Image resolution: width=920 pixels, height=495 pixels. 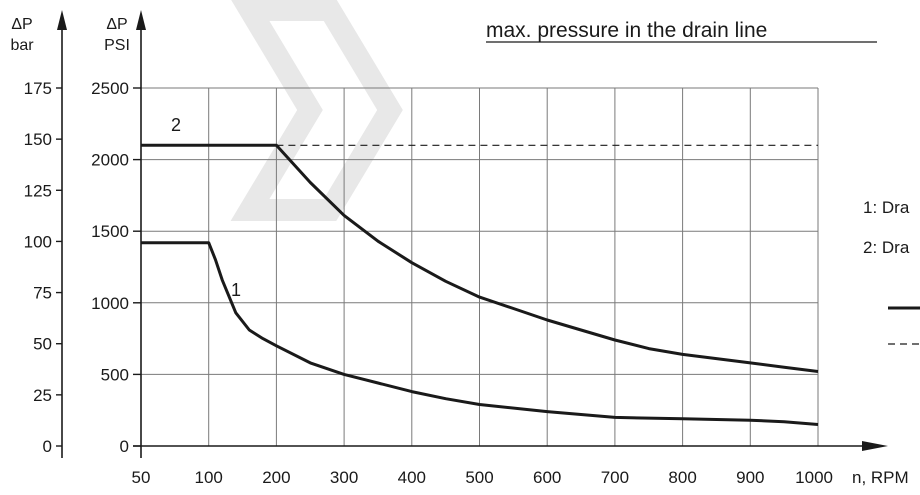 What do you see at coordinates (176, 125) in the screenshot?
I see `curve-label-2: 2` at bounding box center [176, 125].